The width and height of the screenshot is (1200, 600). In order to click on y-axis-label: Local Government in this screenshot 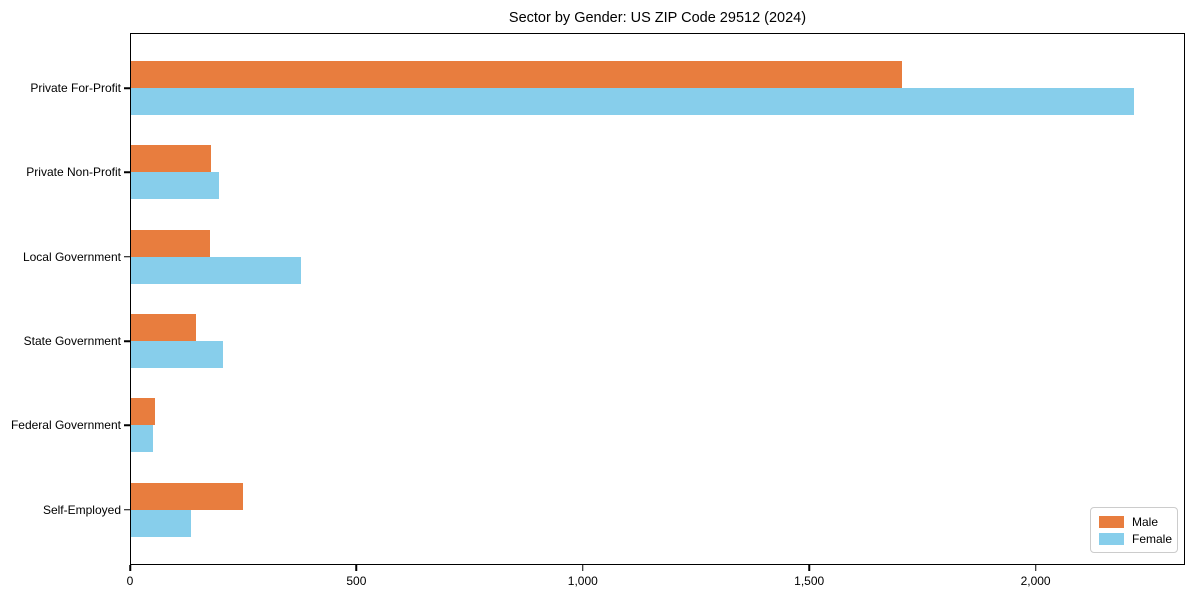, I will do `click(71, 256)`.